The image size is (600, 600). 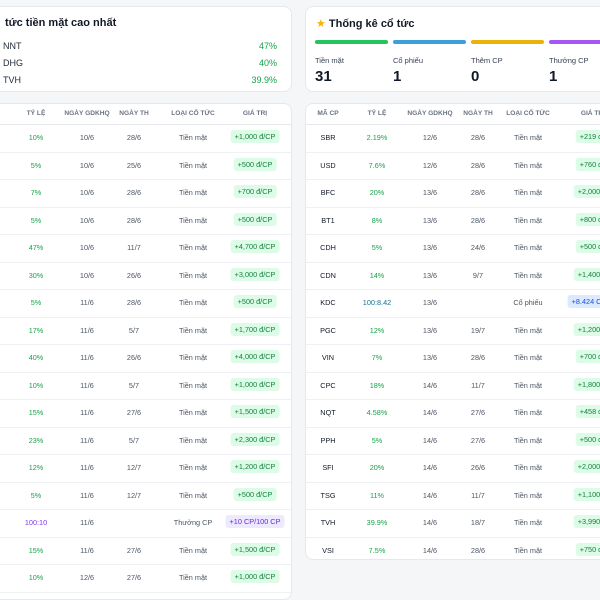 I want to click on stock-code: PPH, so click(x=328, y=440).